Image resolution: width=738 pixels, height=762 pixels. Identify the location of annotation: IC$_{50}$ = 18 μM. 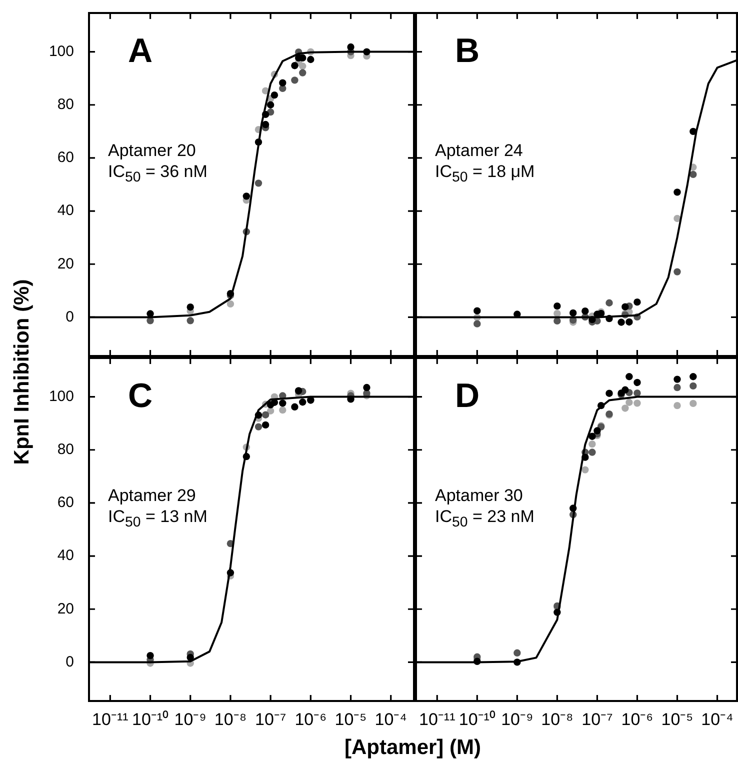
(485, 174).